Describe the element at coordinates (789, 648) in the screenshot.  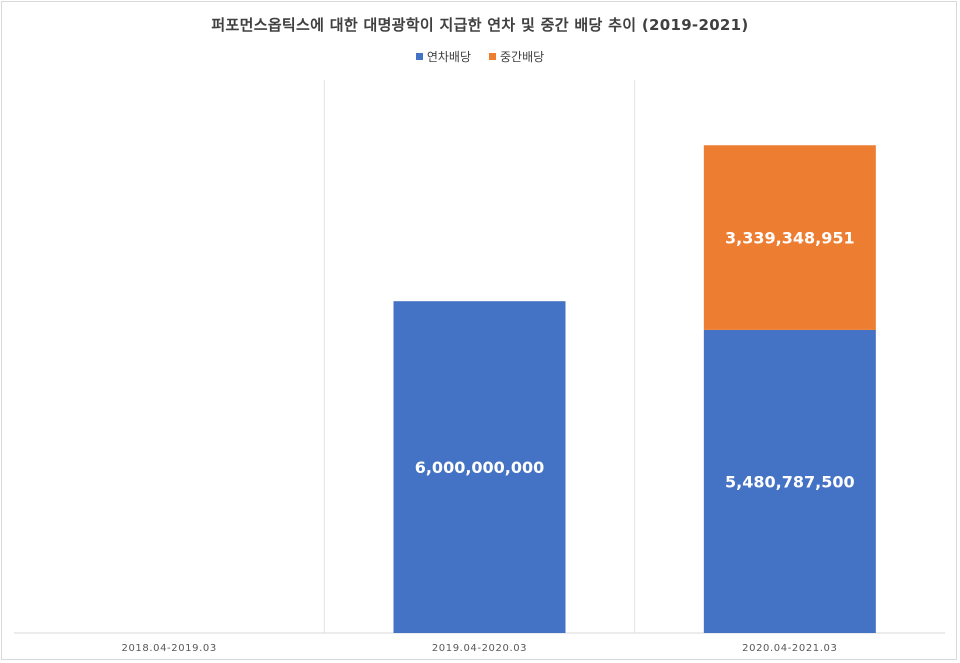
I see `x-tick-label: 2020.04-2021.03` at that location.